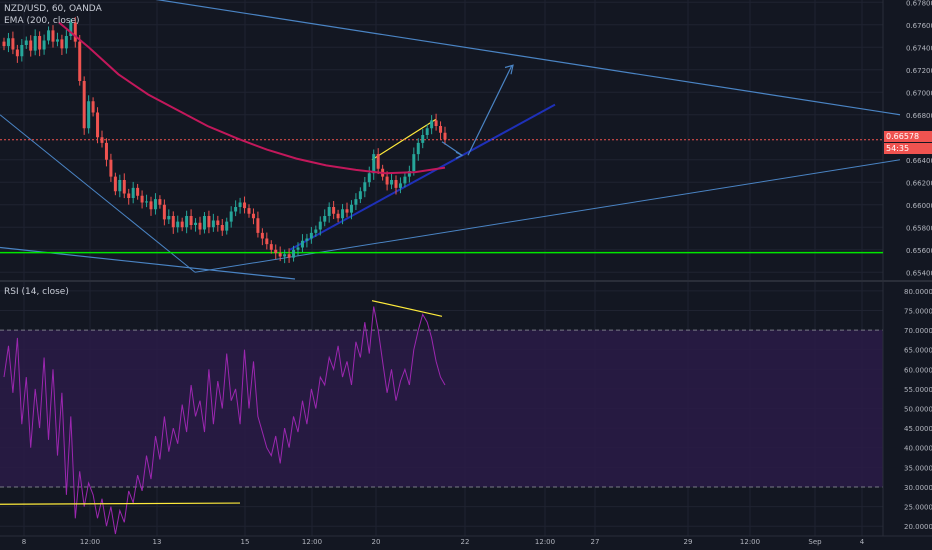  Describe the element at coordinates (918, 370) in the screenshot. I see `rsi-axis-label: 60.0000` at that location.